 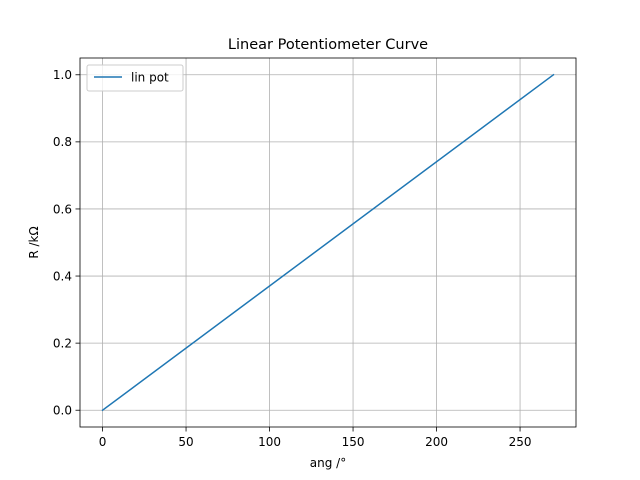 I want to click on y-tick-label: 1.0, so click(x=62, y=75).